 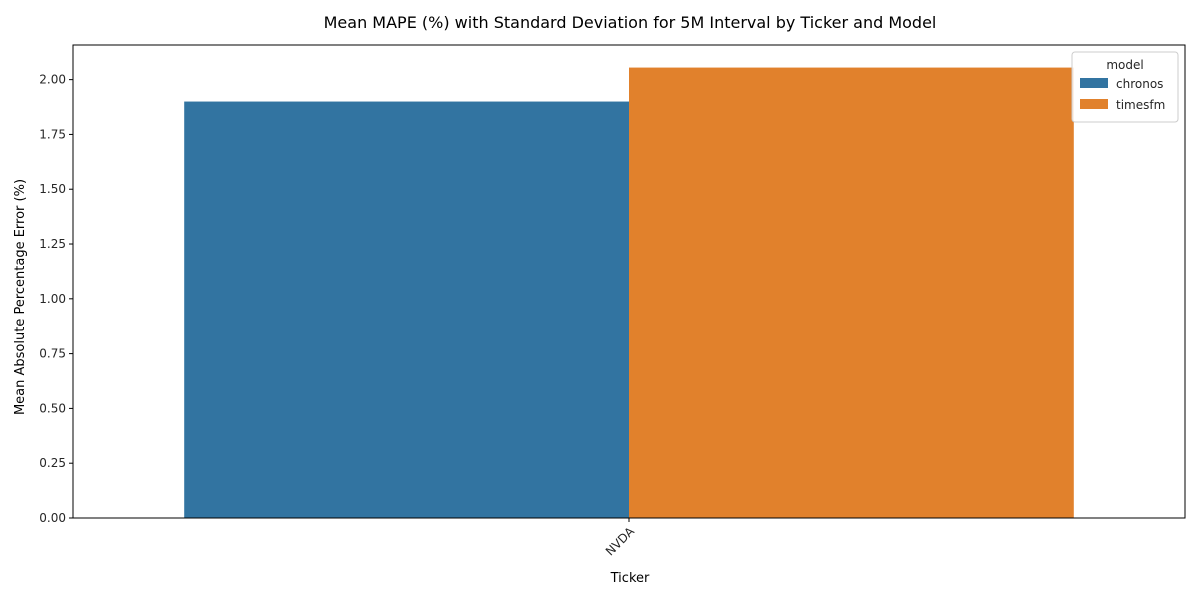 What do you see at coordinates (1124, 65) in the screenshot?
I see `legend-title: model` at bounding box center [1124, 65].